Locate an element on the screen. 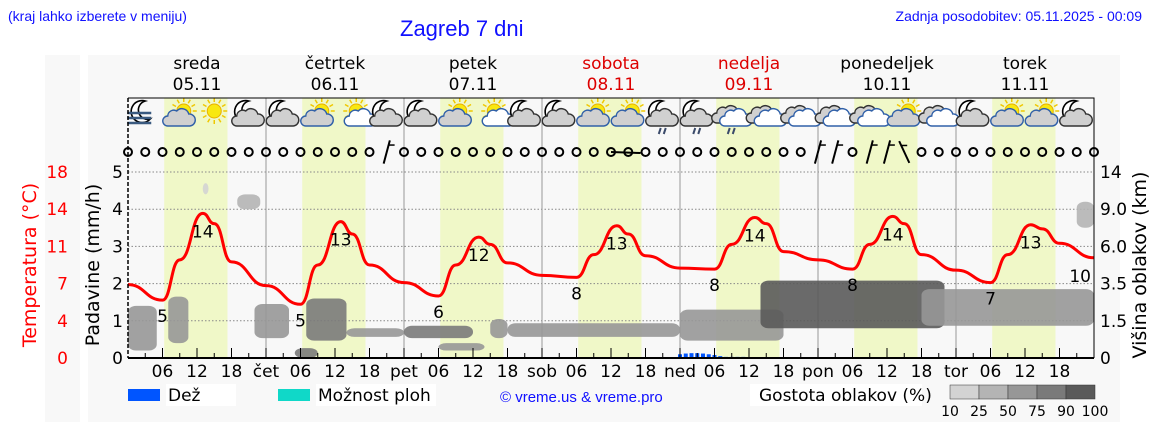 The height and width of the screenshot is (443, 1152). cloud-height-tick-label: 14 is located at coordinates (1111, 173).